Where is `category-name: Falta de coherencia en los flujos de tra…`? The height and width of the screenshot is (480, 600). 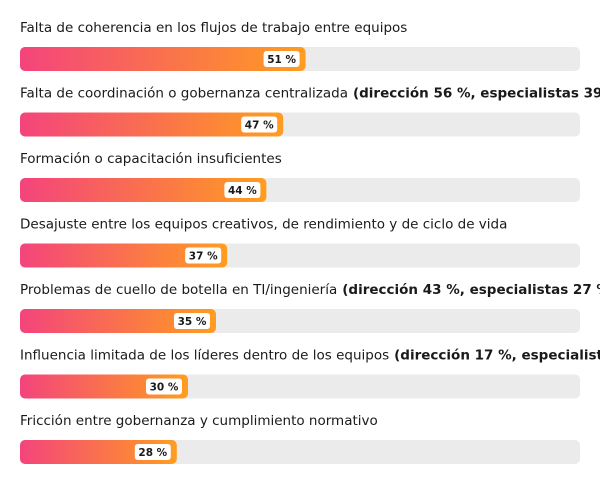
category-name: Falta de coherencia en los flujos de tra… is located at coordinates (213, 28).